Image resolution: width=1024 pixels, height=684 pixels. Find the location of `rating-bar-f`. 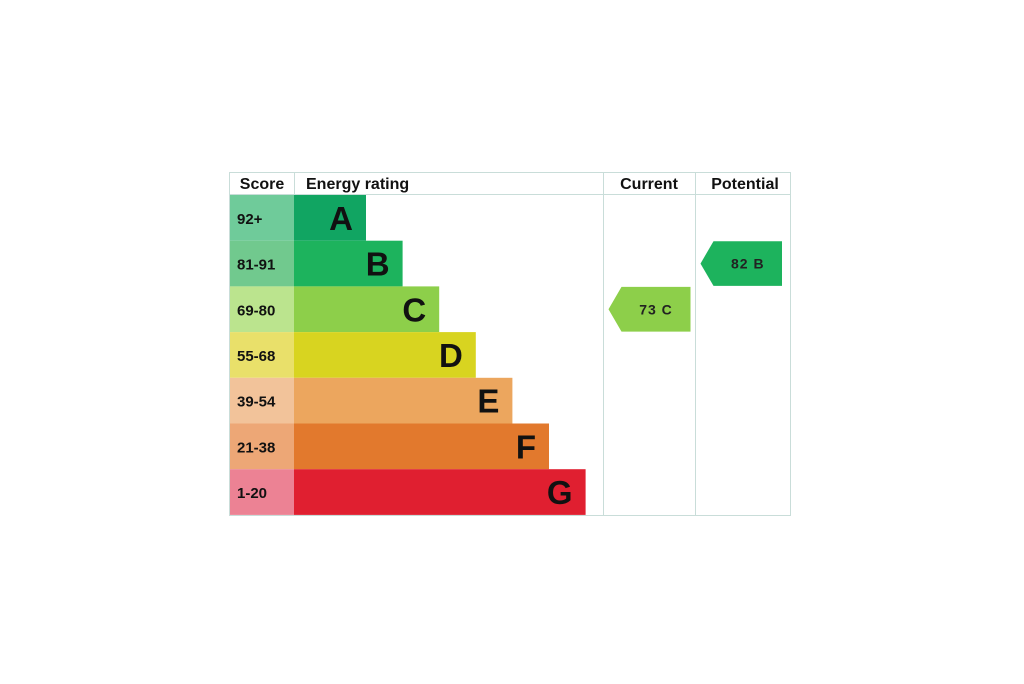

rating-bar-f is located at coordinates (421, 446).